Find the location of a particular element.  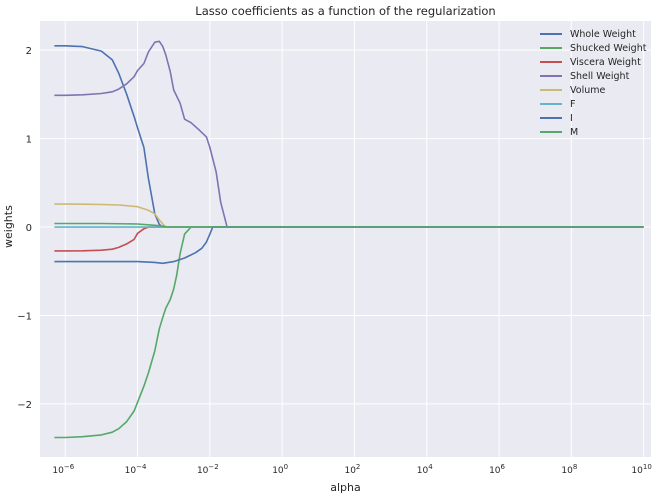

legend-item-f: F is located at coordinates (593, 104).